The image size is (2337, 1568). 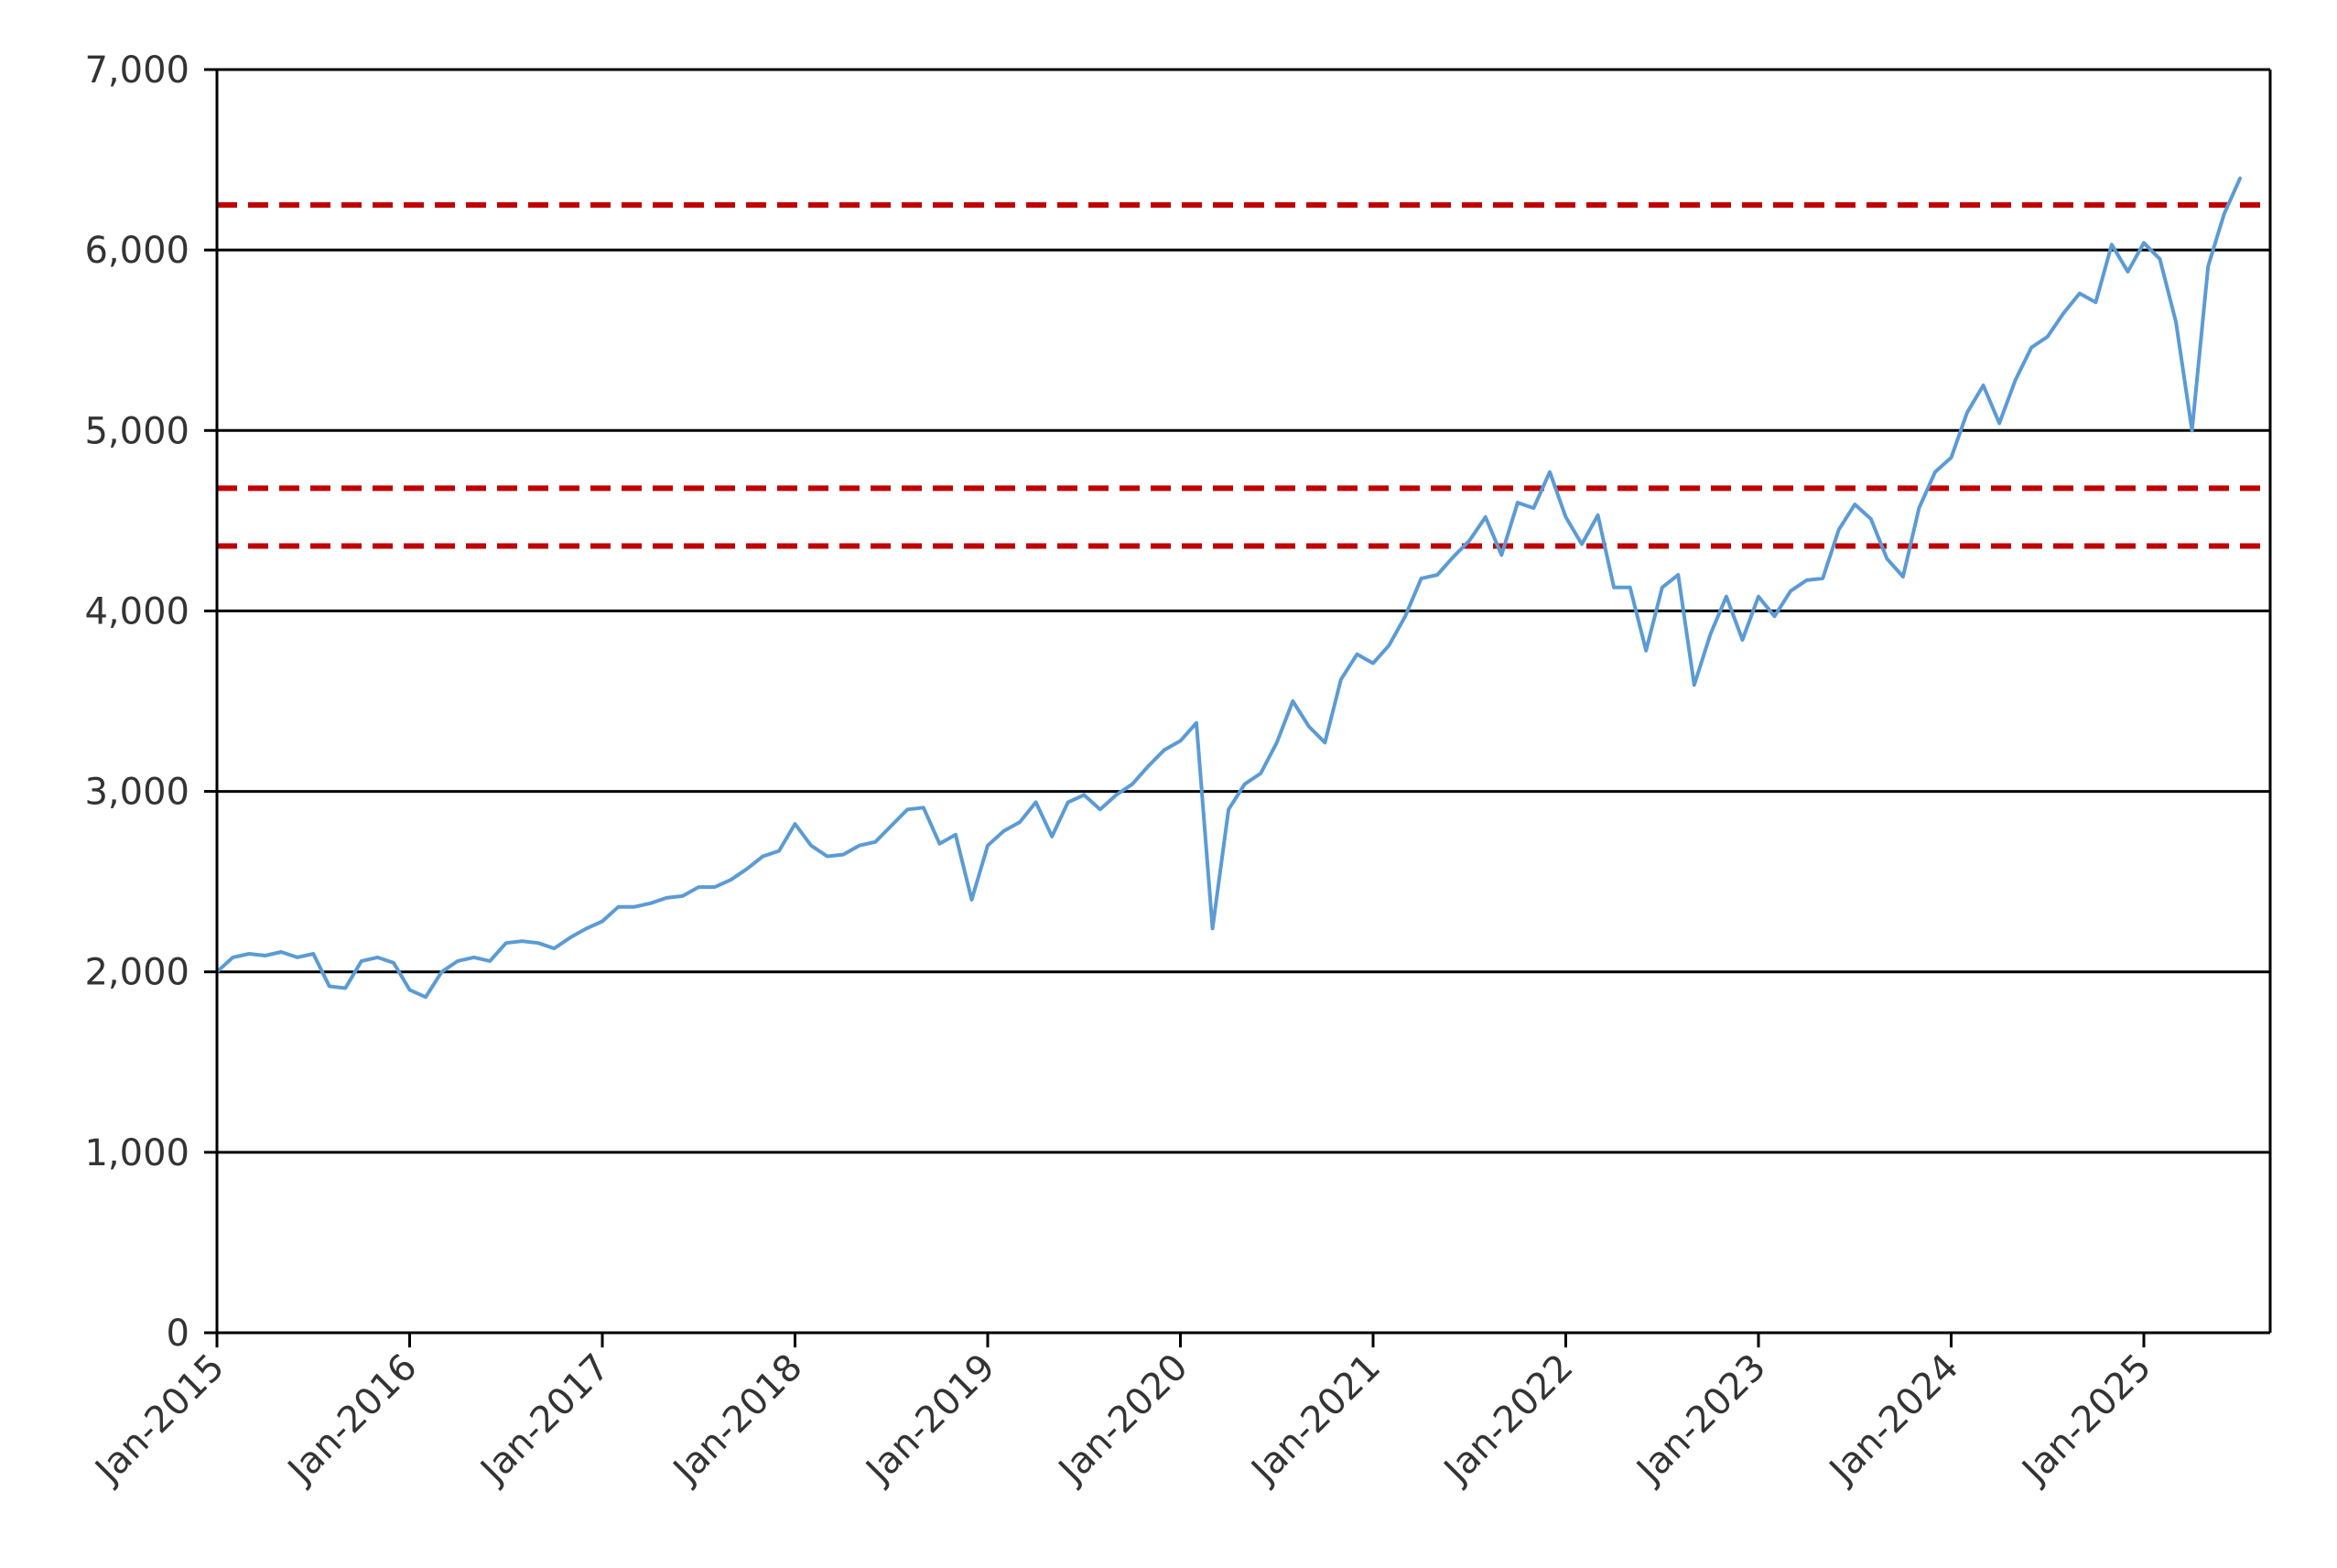 I want to click on x-tick-label: Jan-2019, so click(x=930, y=1420).